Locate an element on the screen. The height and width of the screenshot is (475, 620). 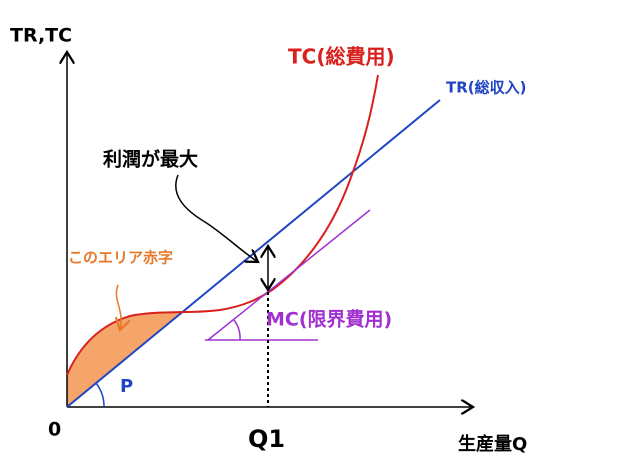
loss-arrow is located at coordinates (118, 307).